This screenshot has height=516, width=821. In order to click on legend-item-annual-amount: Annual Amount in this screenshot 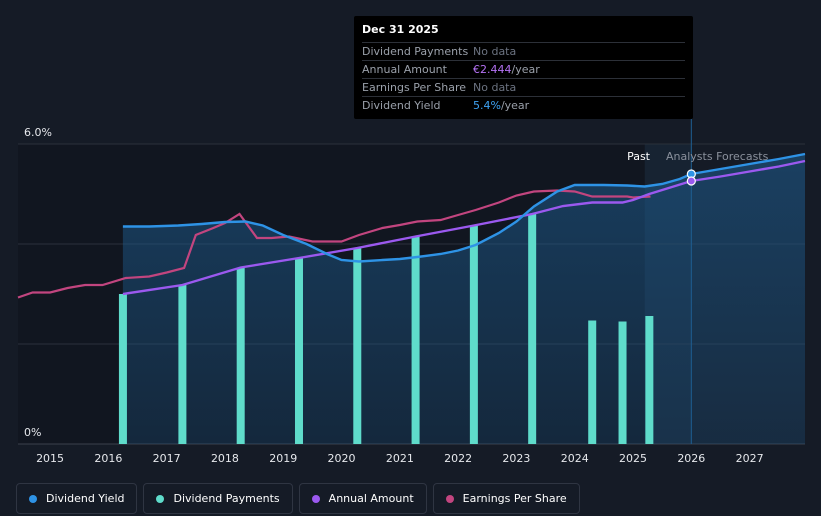, I will do `click(362, 498)`.